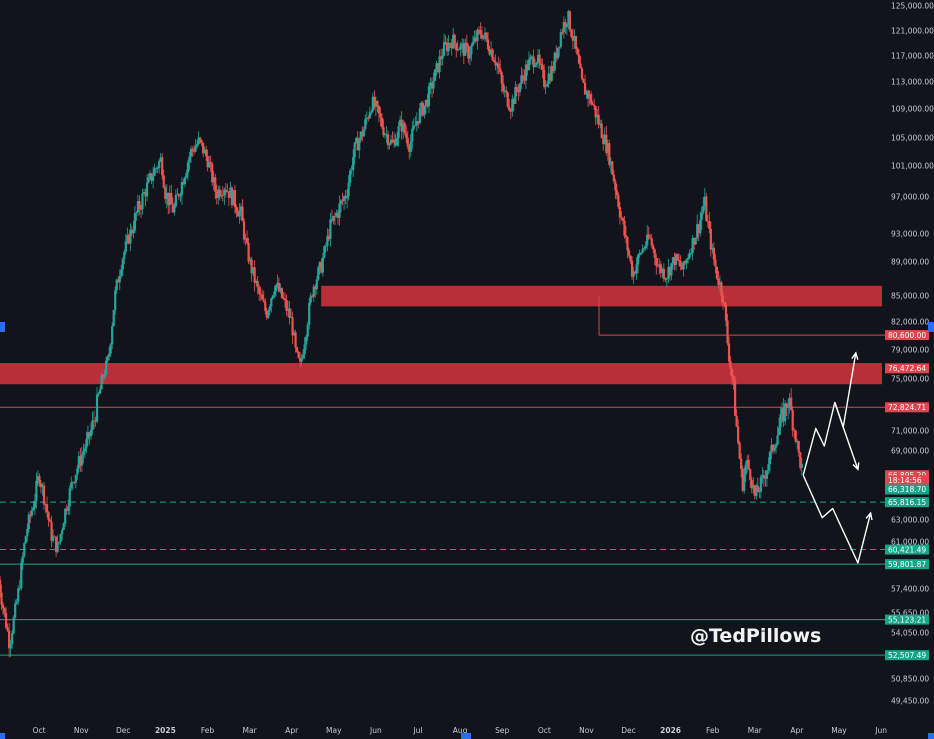 This screenshot has width=934, height=739. Describe the element at coordinates (910, 379) in the screenshot. I see `y-tick-label-13: 75,000.00` at that location.